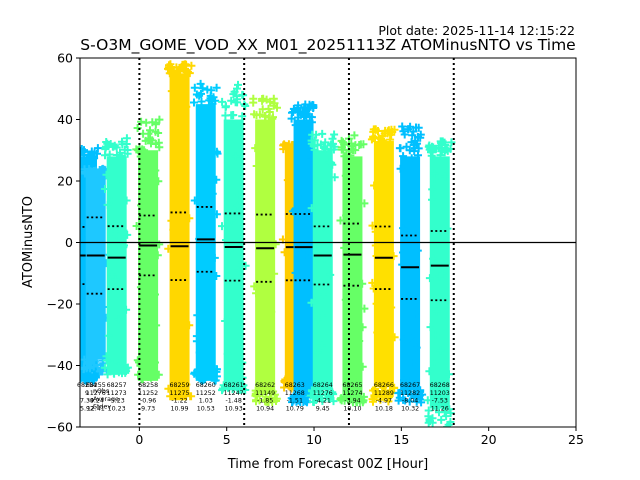  What do you see at coordinates (28, 242) in the screenshot?
I see `y-axis-label: ATOMinusNTO` at bounding box center [28, 242].